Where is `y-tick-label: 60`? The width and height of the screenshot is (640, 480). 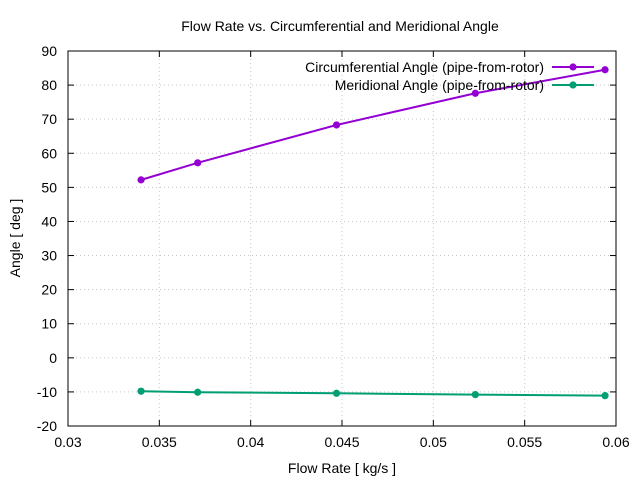
y-tick-label: 60 is located at coordinates (49, 153).